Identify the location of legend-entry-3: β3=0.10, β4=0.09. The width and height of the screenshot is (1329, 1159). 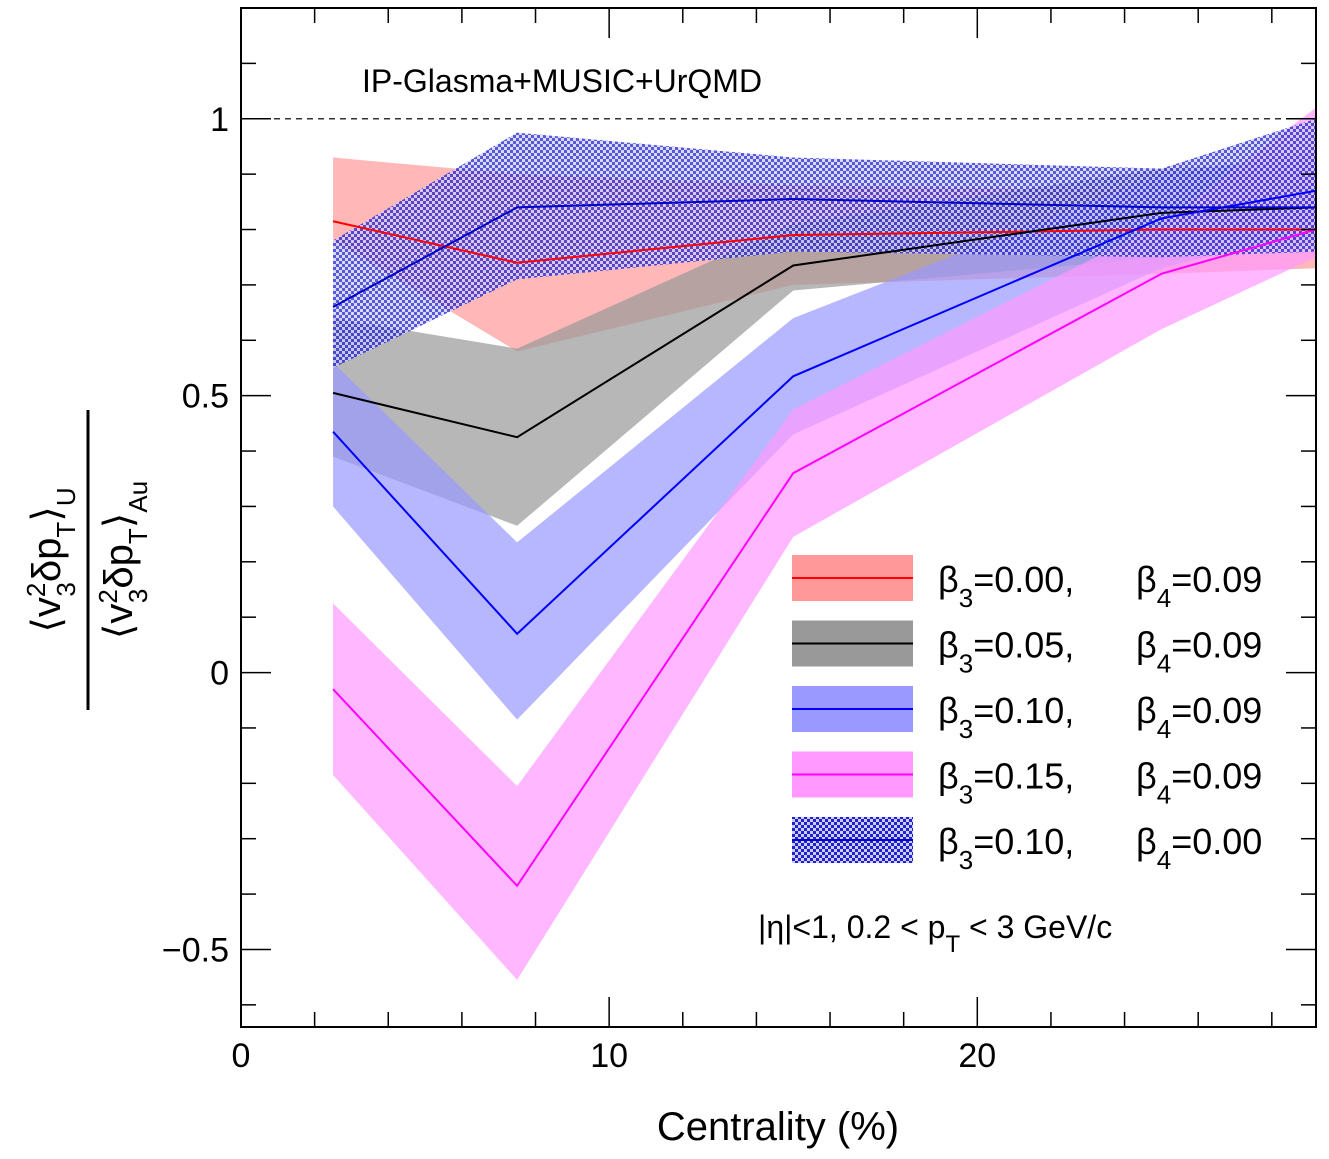
(1027, 715).